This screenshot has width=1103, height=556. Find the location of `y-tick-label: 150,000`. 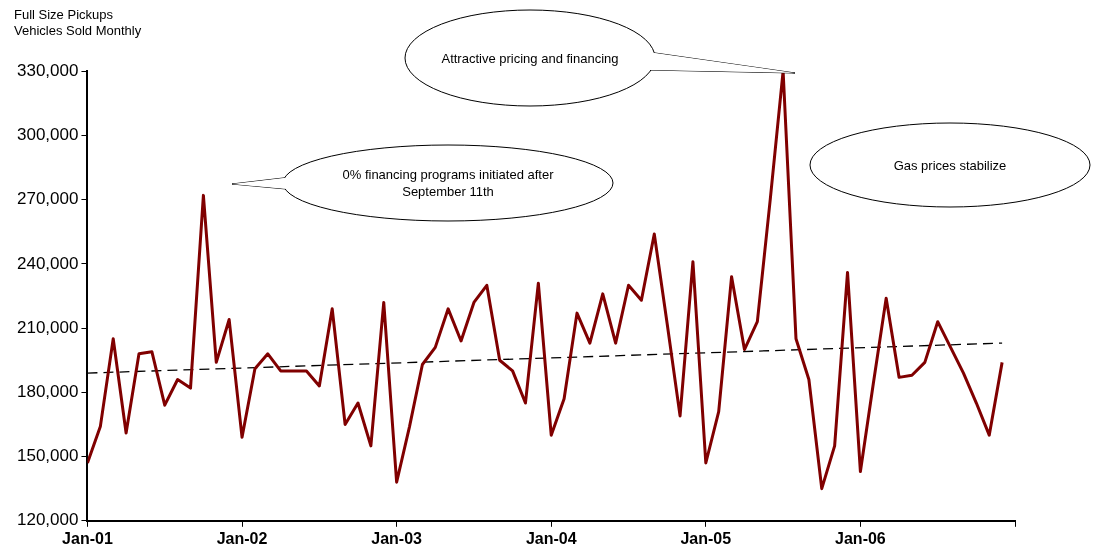

y-tick-label: 150,000 is located at coordinates (48, 456).